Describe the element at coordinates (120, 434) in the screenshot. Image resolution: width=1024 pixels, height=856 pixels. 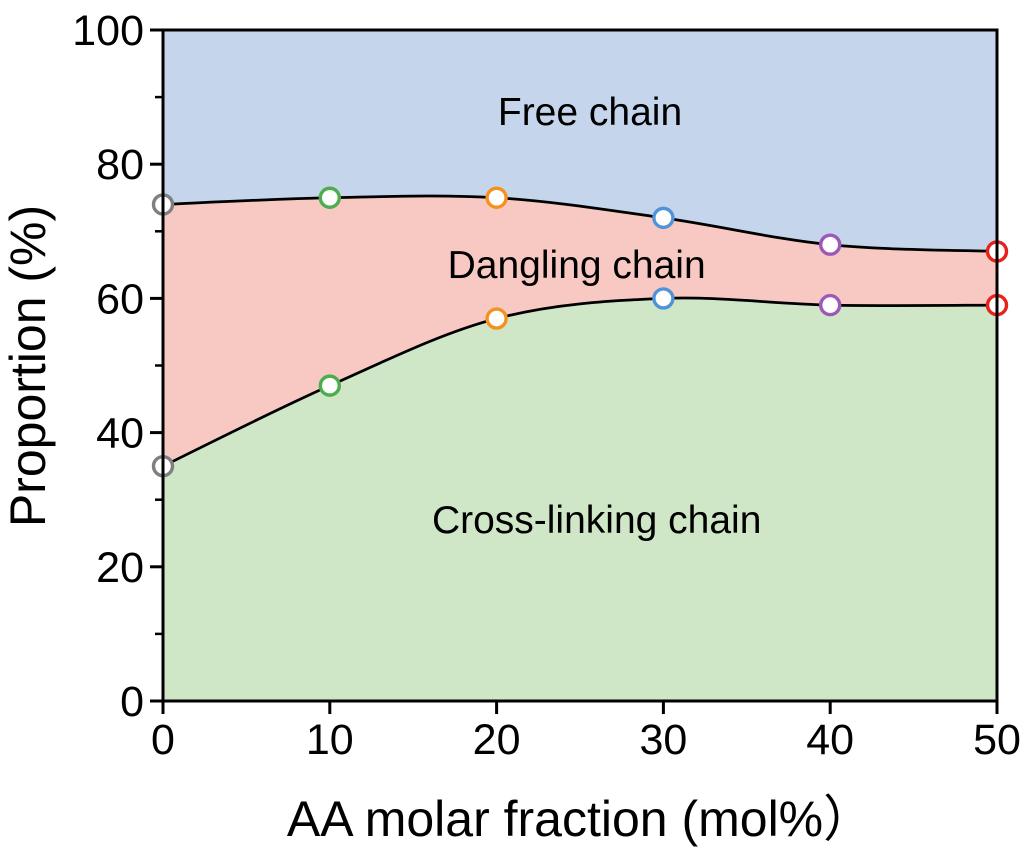
I see `y-tick-label: 40` at that location.